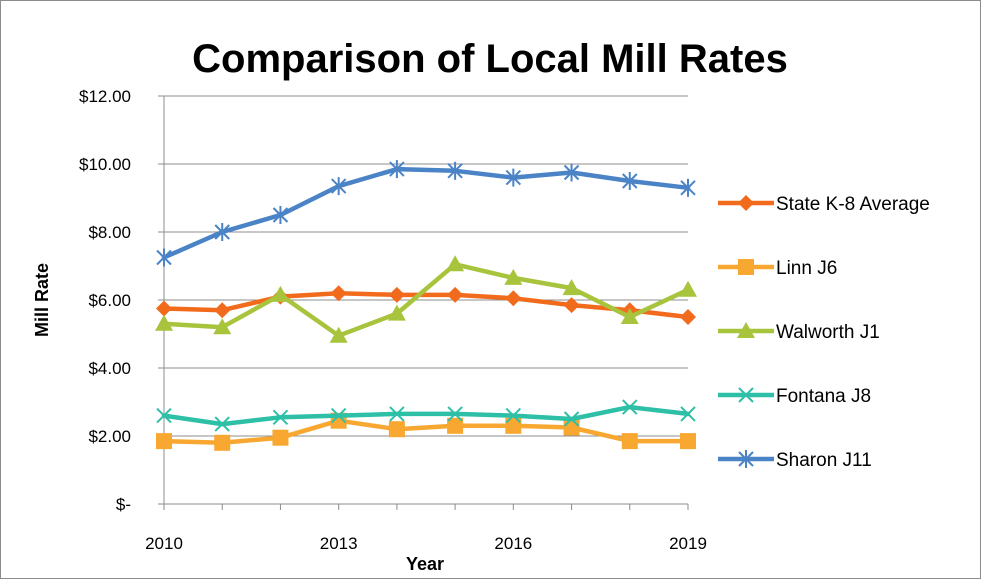  I want to click on y-tick-label-4: $8.00, so click(109, 232).